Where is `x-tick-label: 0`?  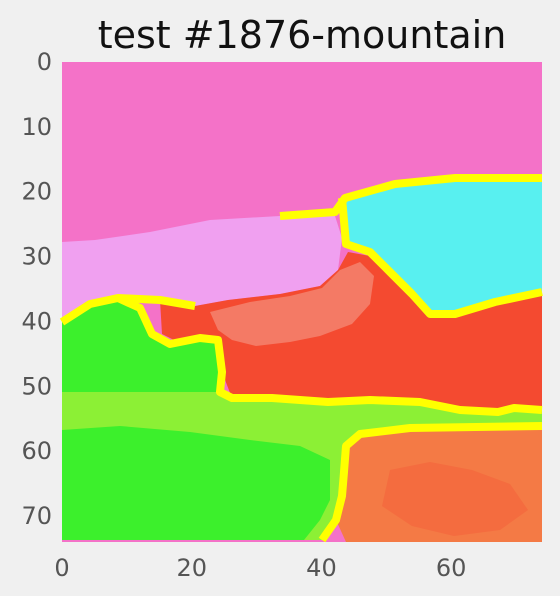
x-tick-label: 0 is located at coordinates (61, 568).